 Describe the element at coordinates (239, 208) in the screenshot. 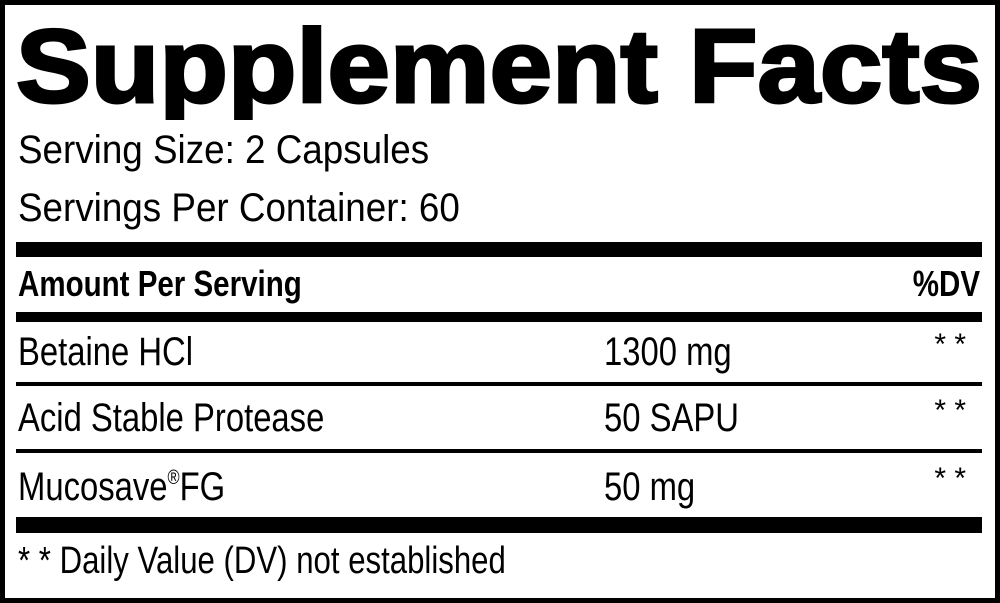

I see `servings-per-container: Servings Per Container: 60` at that location.